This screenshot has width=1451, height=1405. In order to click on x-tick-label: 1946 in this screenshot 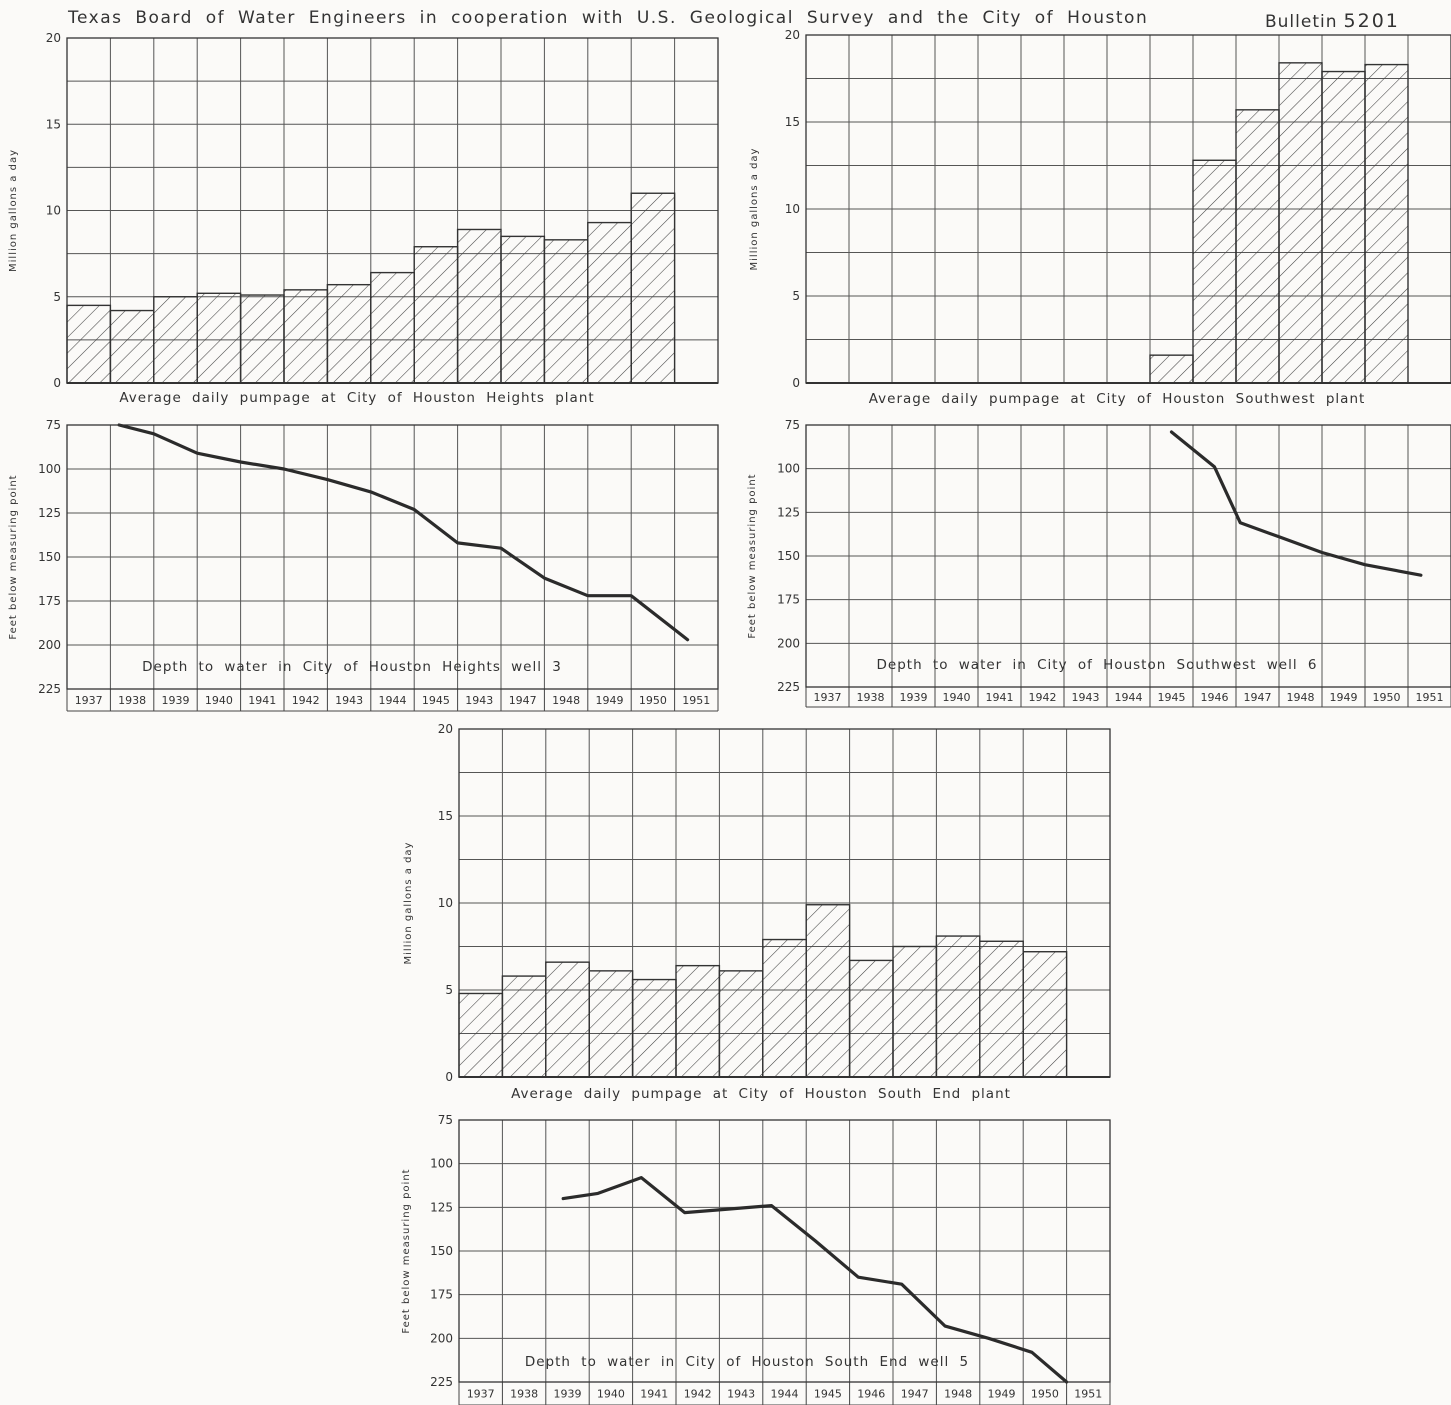, I will do `click(1215, 697)`.